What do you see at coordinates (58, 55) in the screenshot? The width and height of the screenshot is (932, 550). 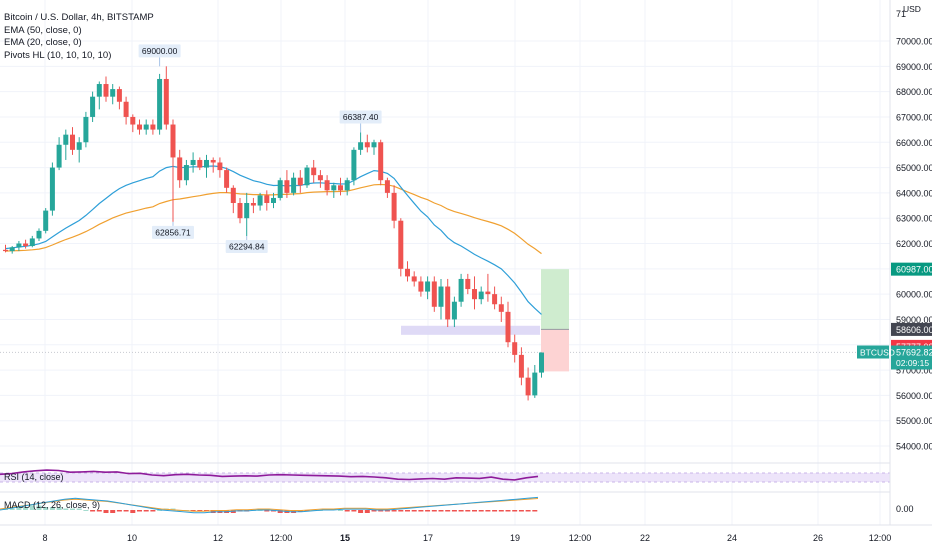 I see `pivots-legend: Pivots HL (10, 10, 10, 10)` at bounding box center [58, 55].